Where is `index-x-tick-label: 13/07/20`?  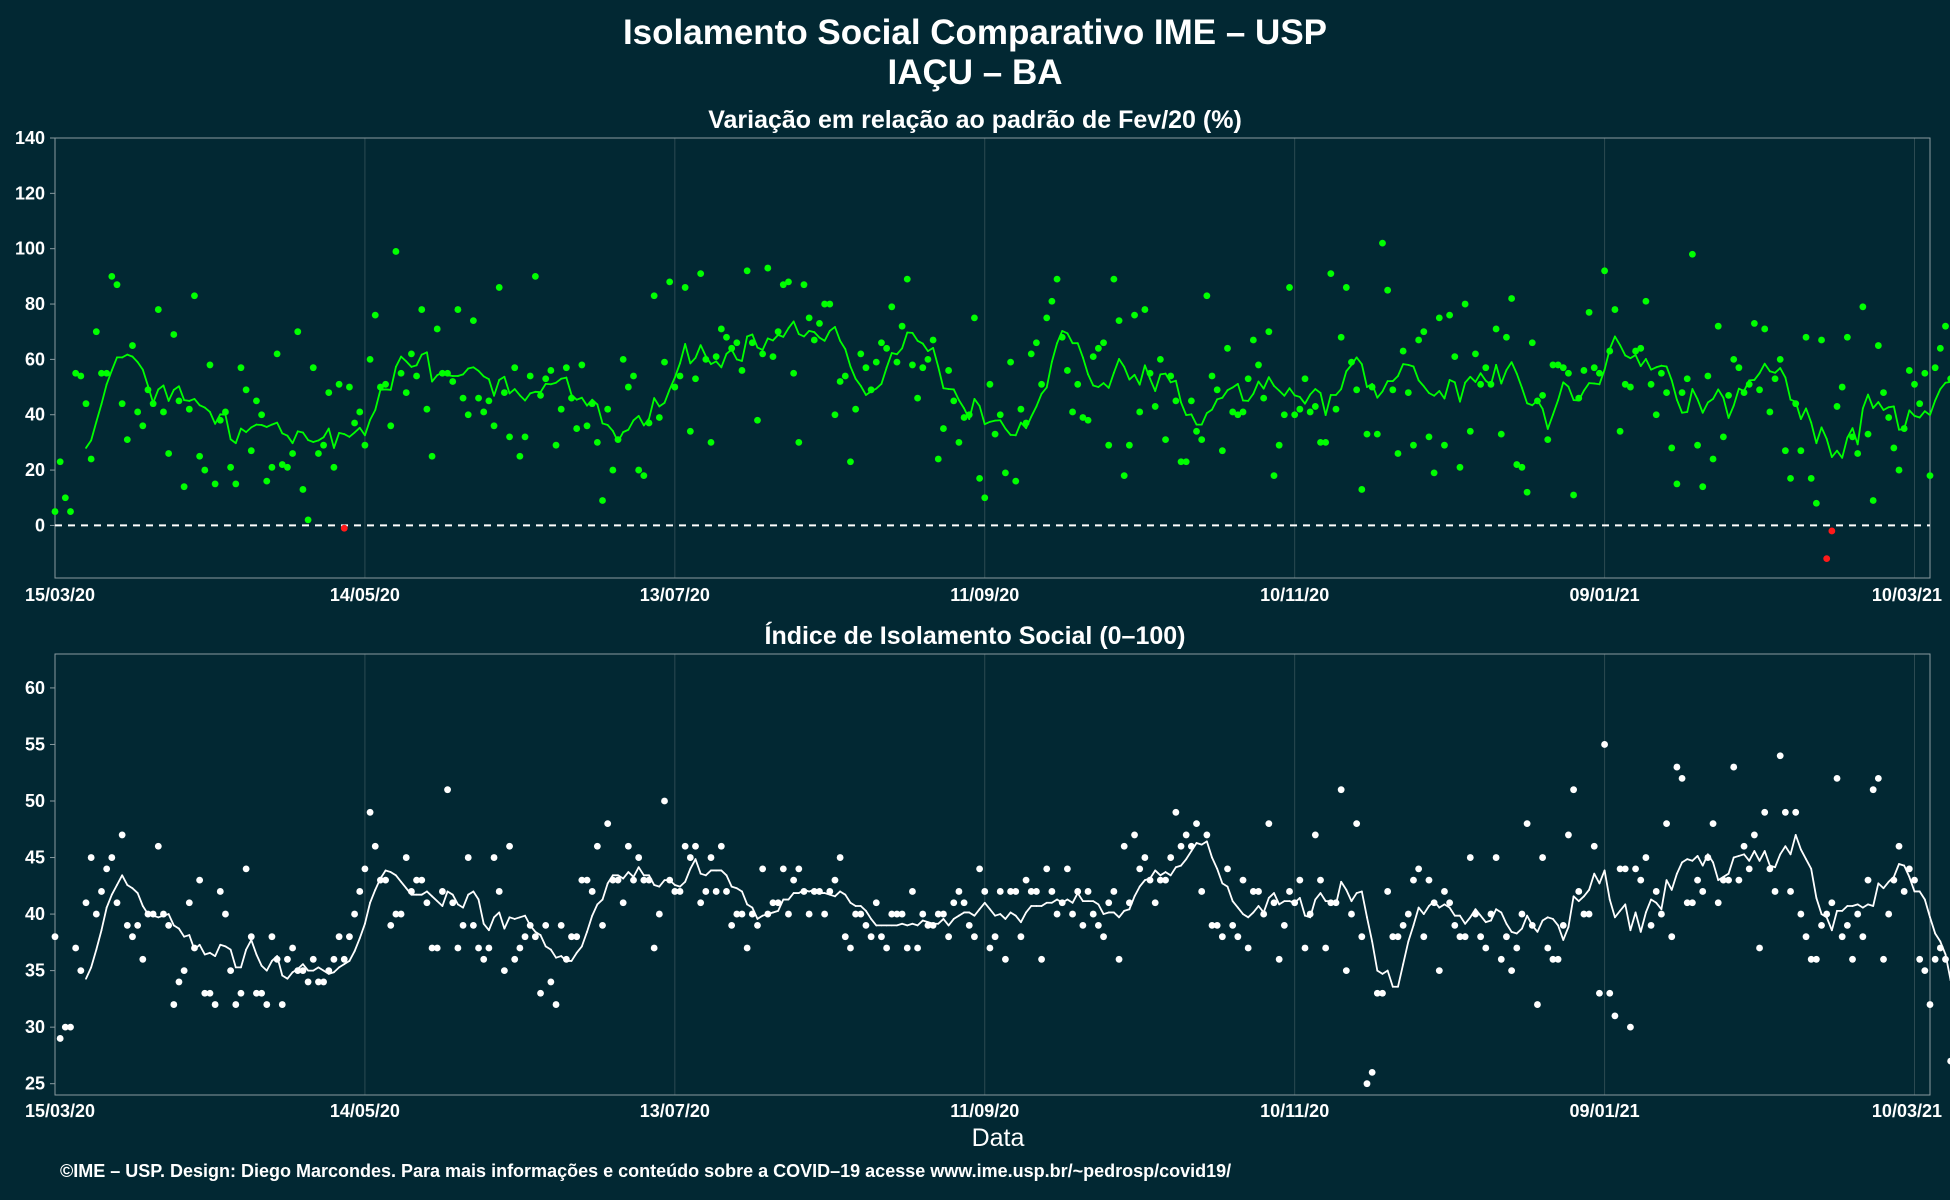
index-x-tick-label: 13/07/20 is located at coordinates (675, 1111).